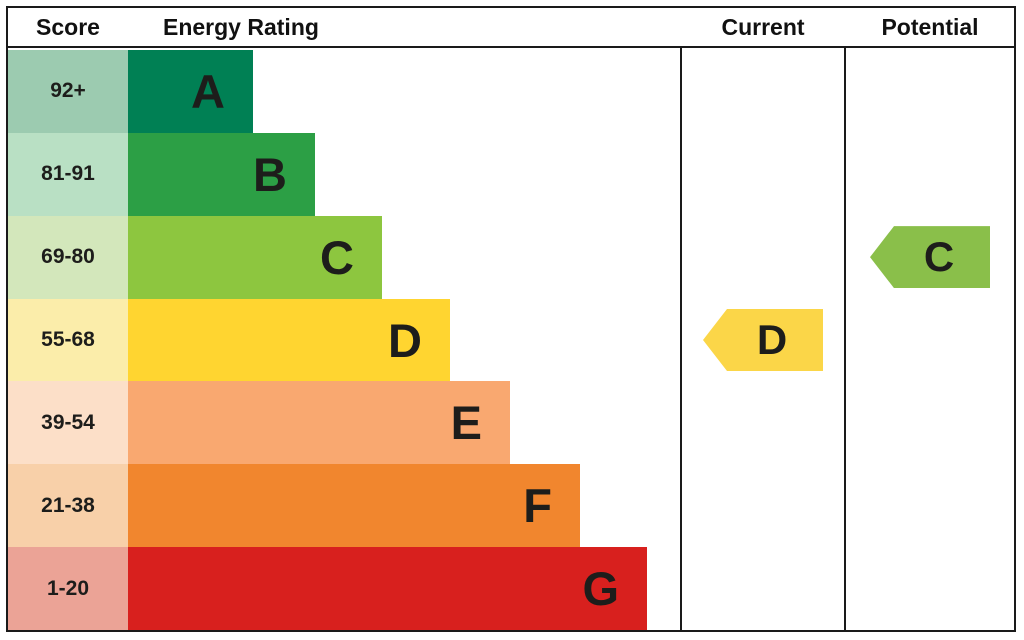 This screenshot has height=640, width=1024. I want to click on rating-bar-e: E, so click(319, 423).